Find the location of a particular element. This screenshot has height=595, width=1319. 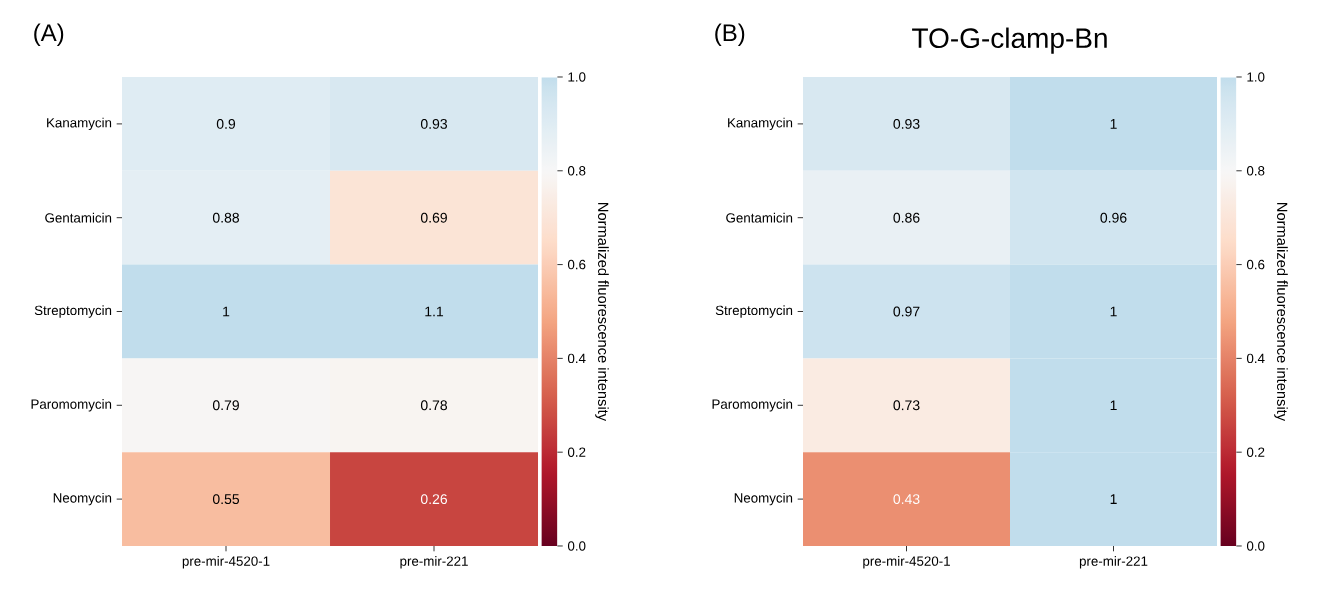

data-label: 0.79 is located at coordinates (225, 405).